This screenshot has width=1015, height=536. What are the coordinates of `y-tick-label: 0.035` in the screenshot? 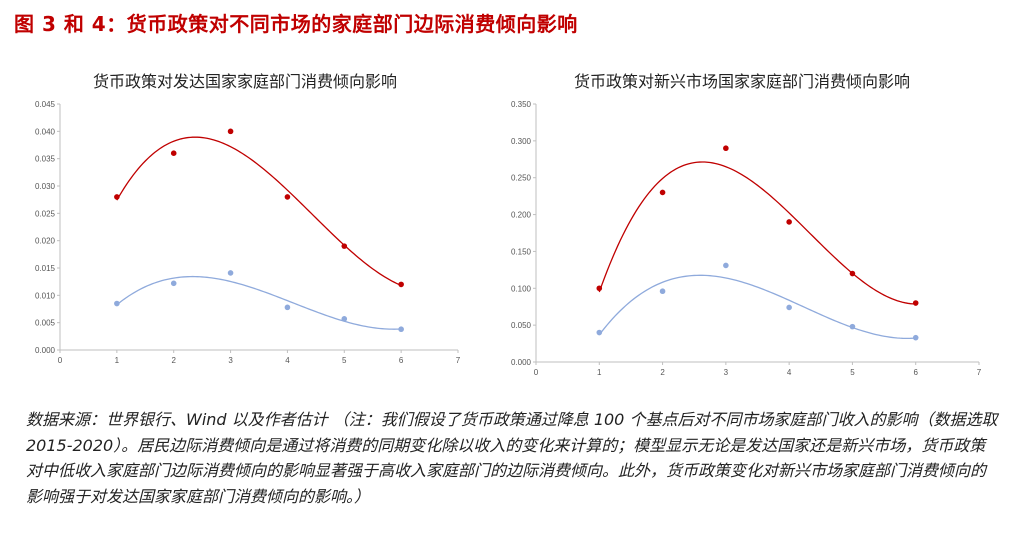 It's located at (45, 159).